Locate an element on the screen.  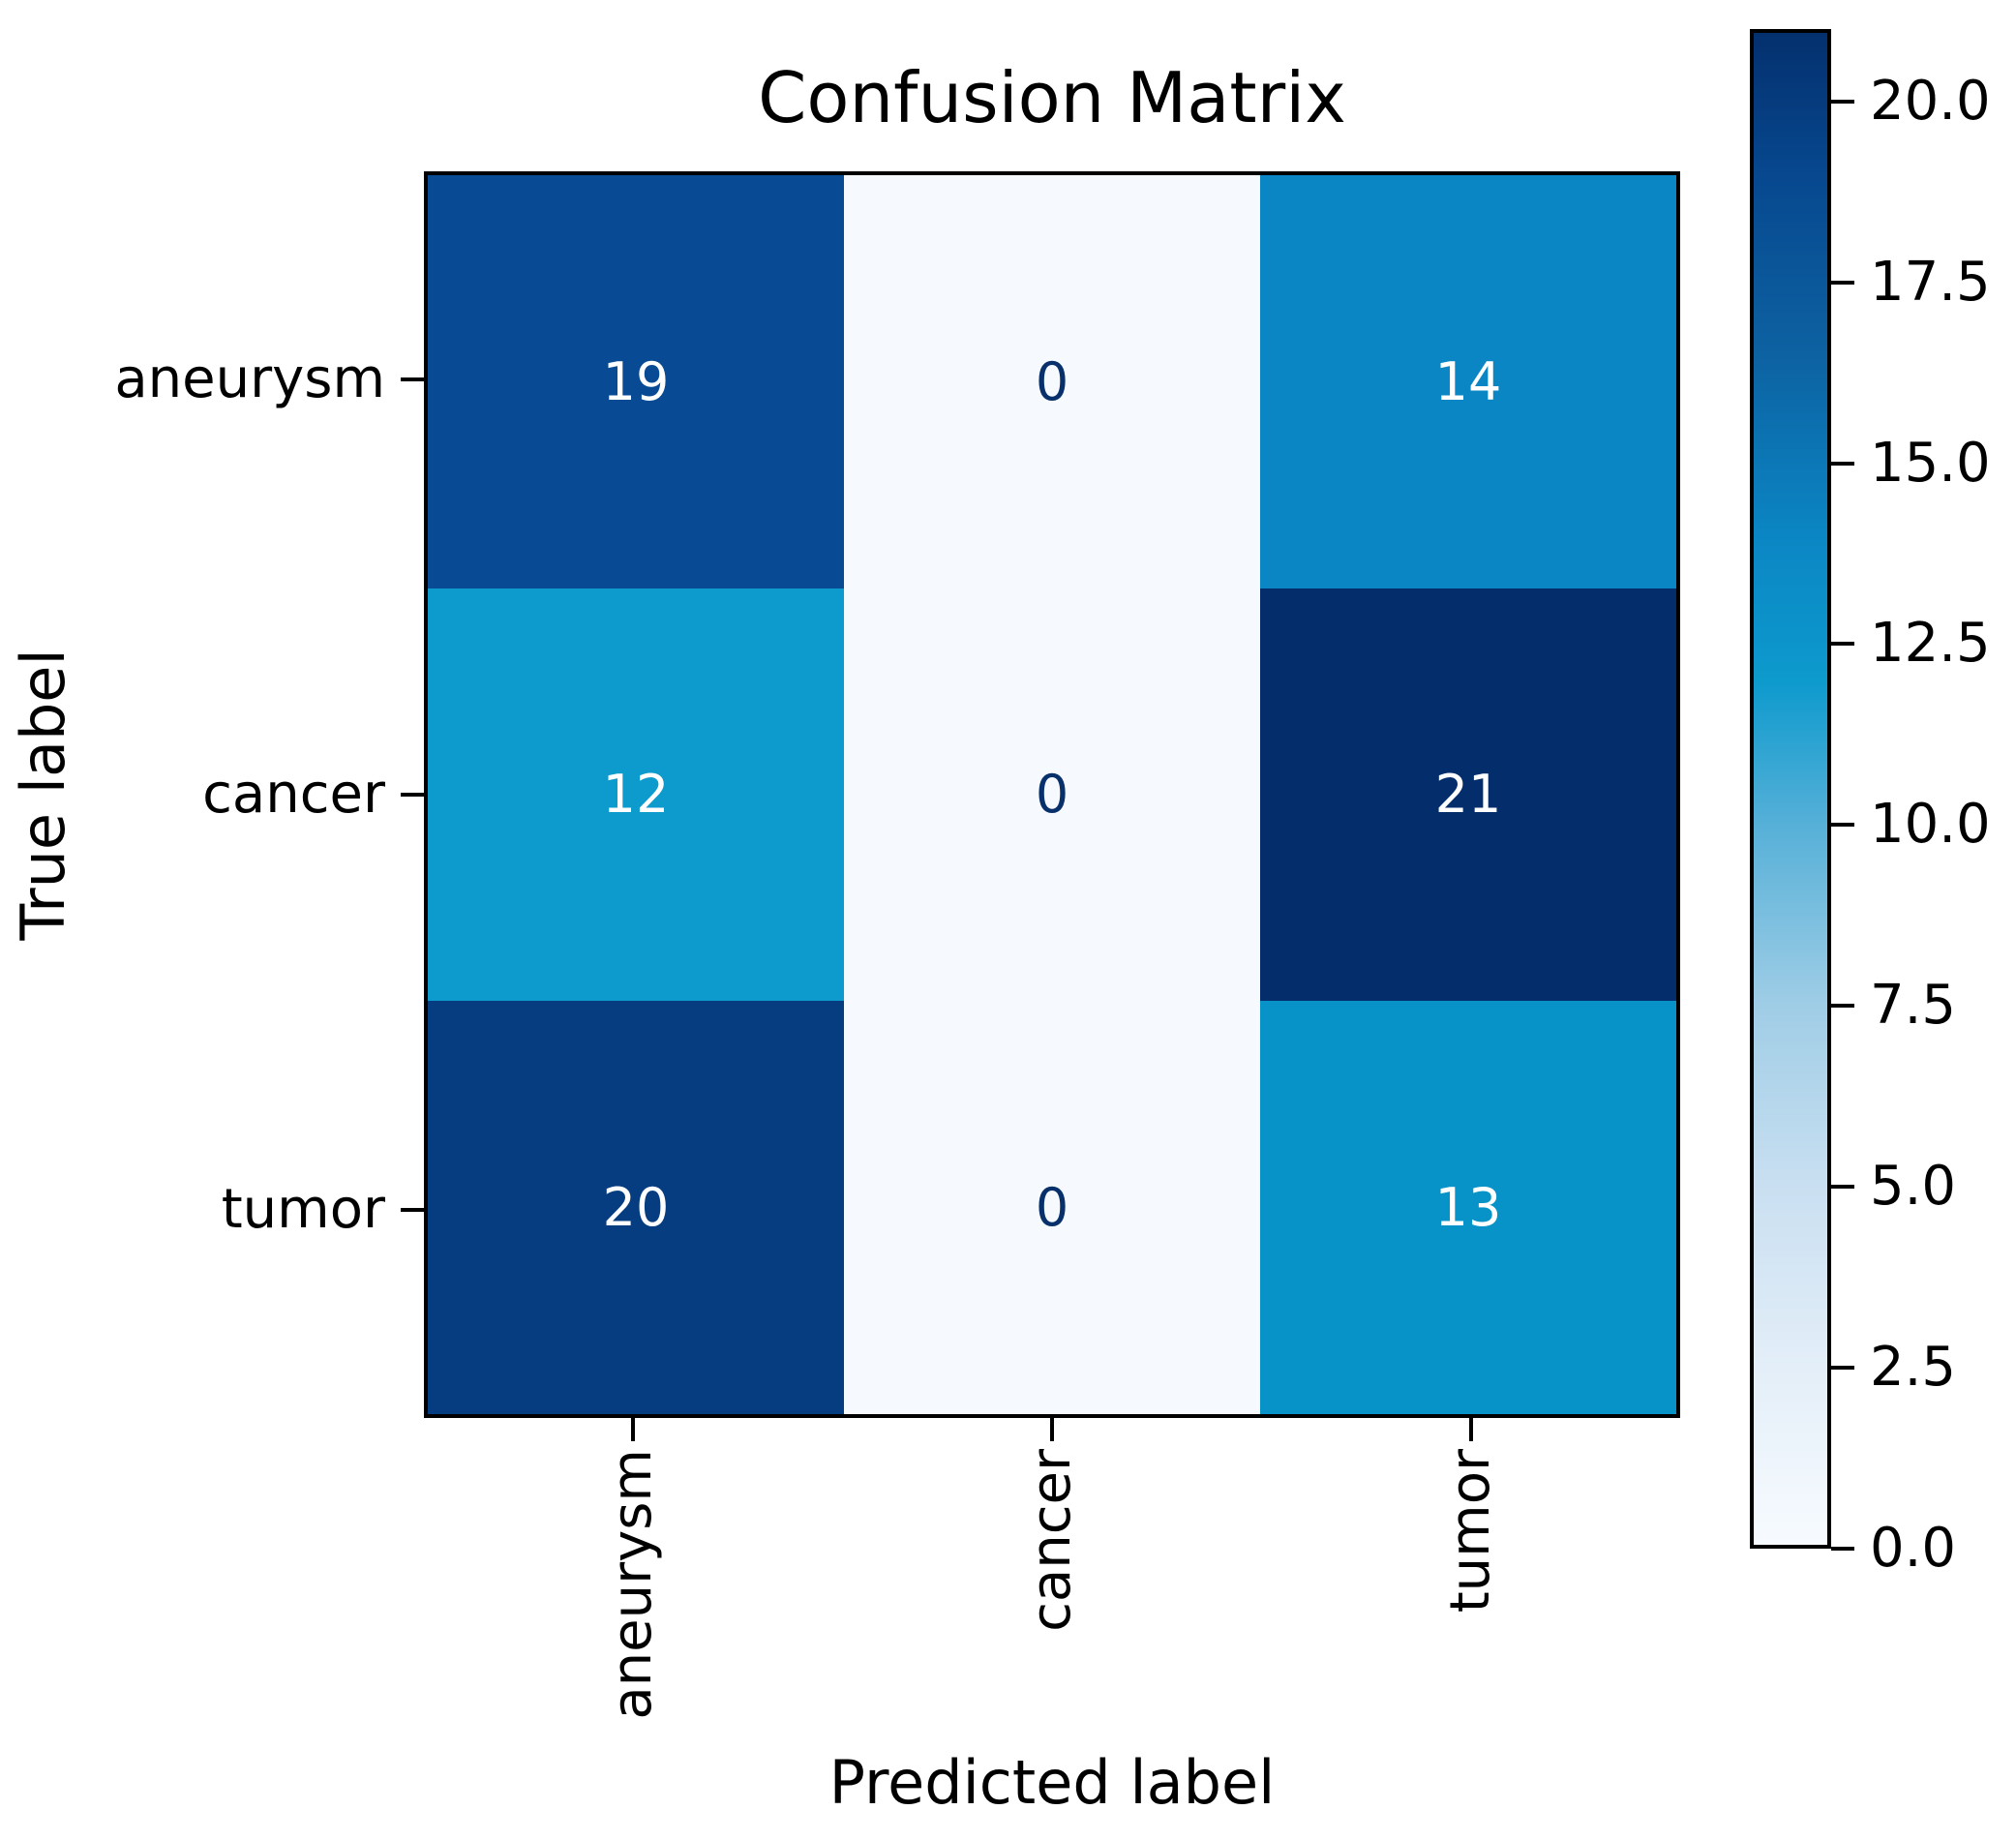
matrix-cell-value: 21 is located at coordinates (1468, 795).